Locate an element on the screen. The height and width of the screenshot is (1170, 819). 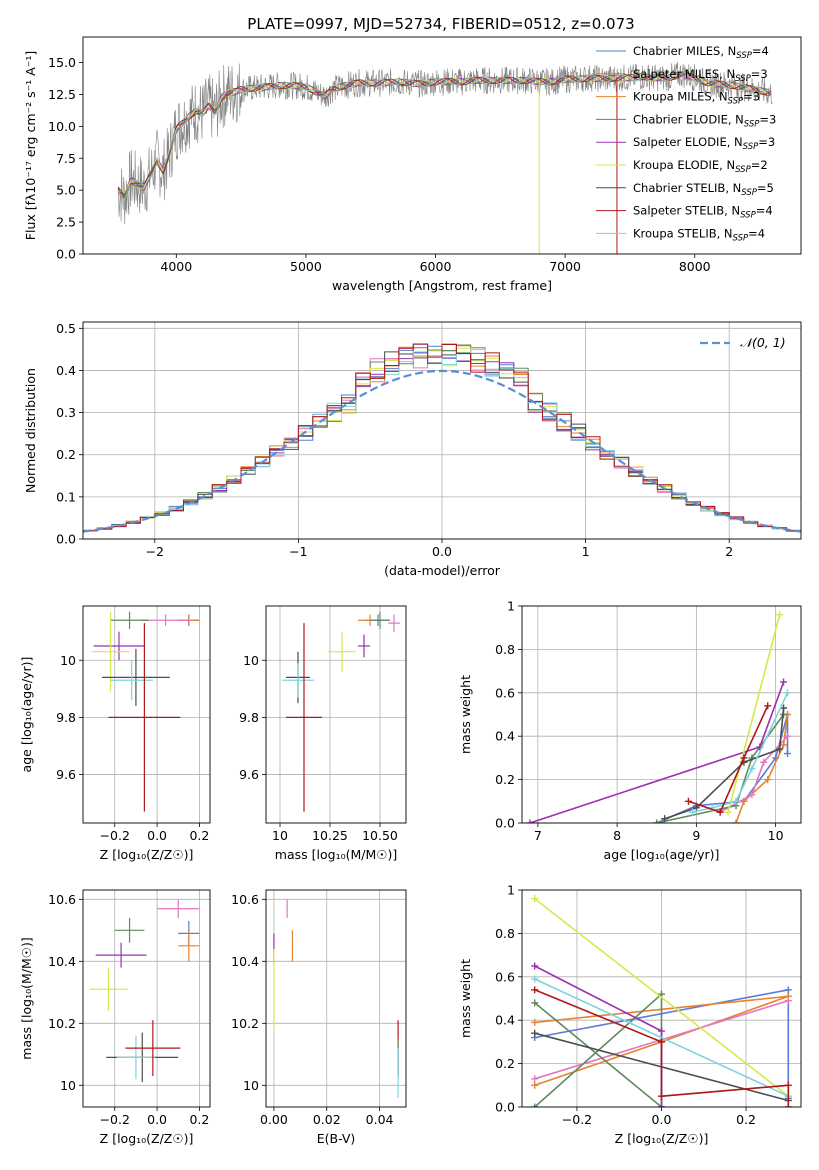
x-tick-label: 6000 is located at coordinates (436, 266).